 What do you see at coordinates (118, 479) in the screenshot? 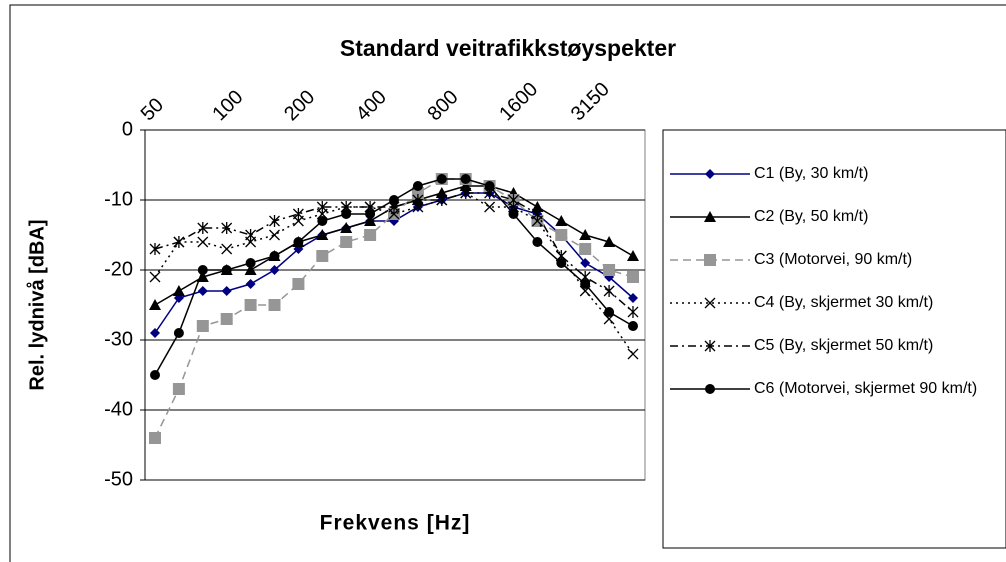
I see `y-tick-label: -50` at bounding box center [118, 479].